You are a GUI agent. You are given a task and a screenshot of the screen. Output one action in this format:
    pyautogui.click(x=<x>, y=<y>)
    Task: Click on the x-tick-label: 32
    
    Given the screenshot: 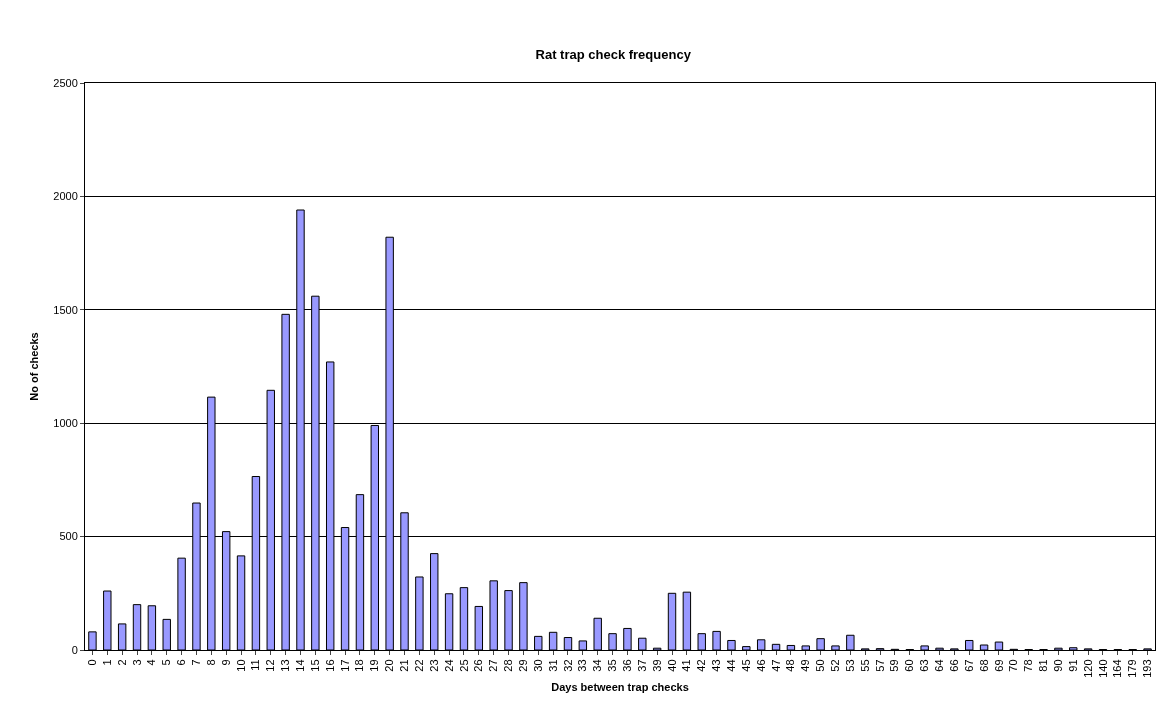 What is the action you would take?
    pyautogui.click(x=567, y=665)
    